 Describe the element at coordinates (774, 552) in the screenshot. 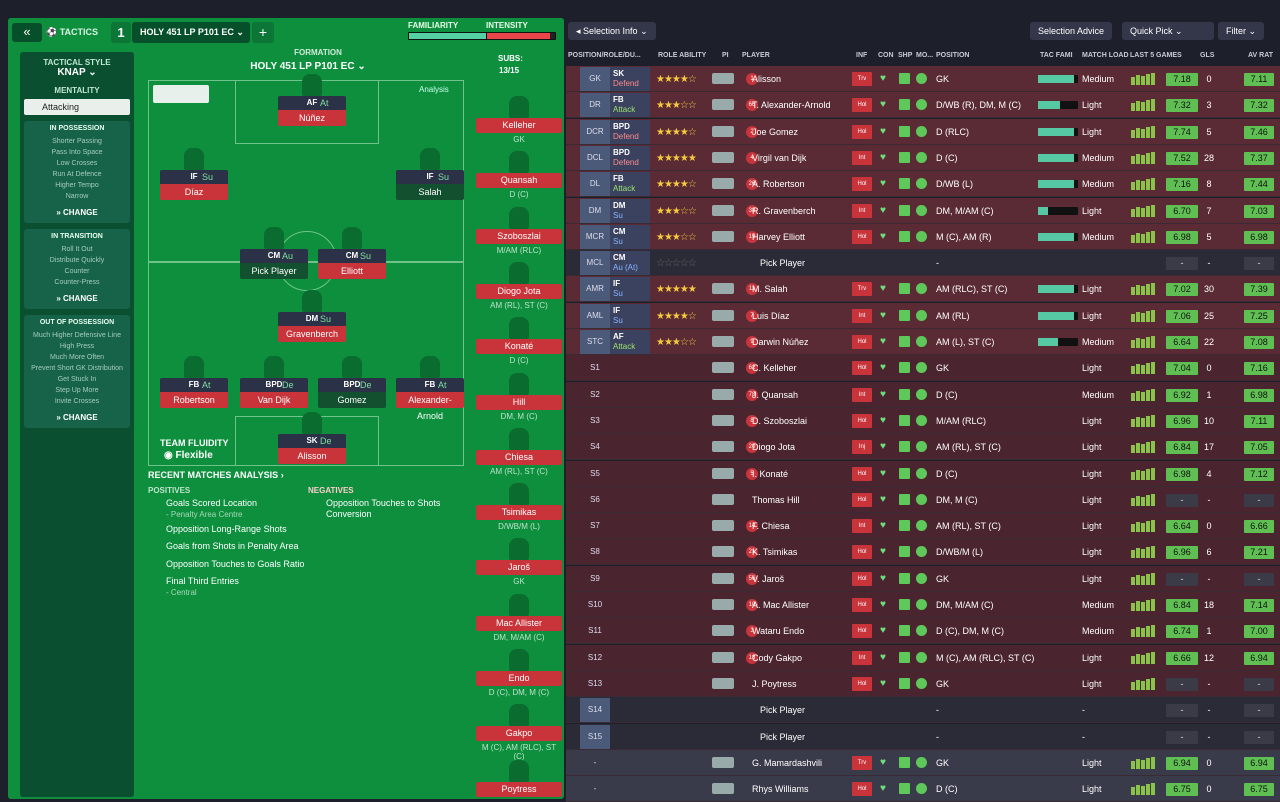

I see `player-name: K. Tsimikas` at that location.